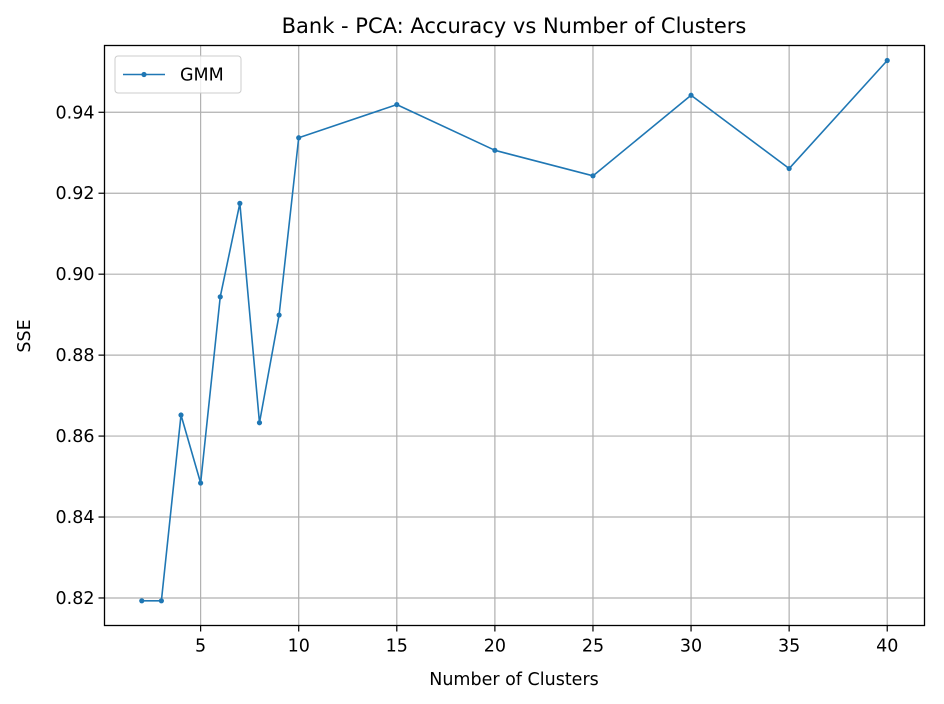 The height and width of the screenshot is (704, 944). What do you see at coordinates (75, 113) in the screenshot?
I see `y-tick-label: 0.94` at bounding box center [75, 113].